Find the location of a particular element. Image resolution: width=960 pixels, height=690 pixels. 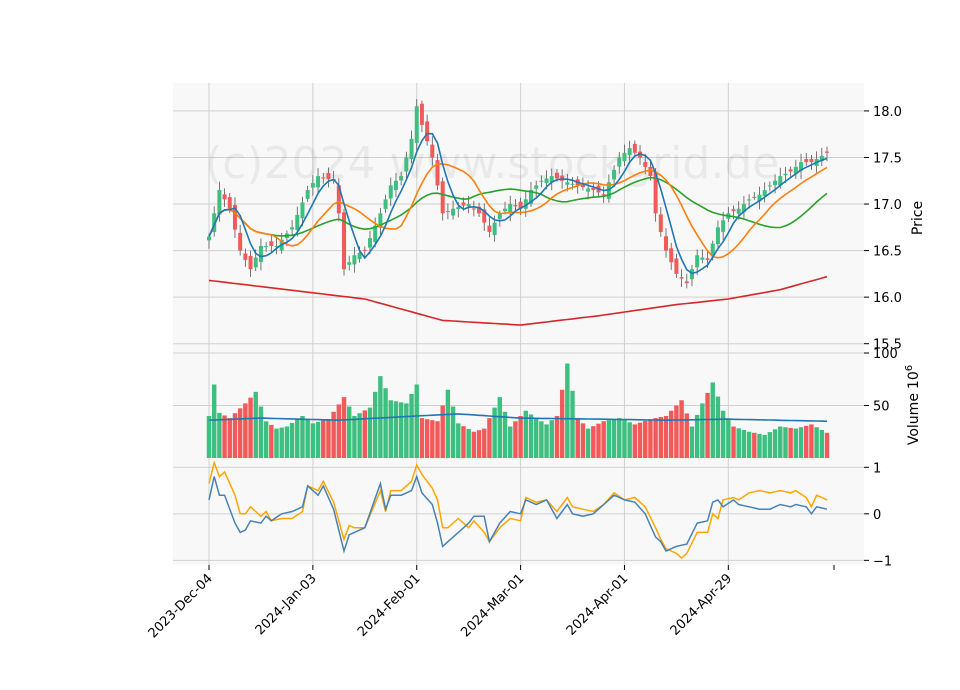

x-tick-label: 2024-Jan-03 is located at coordinates (286, 604).